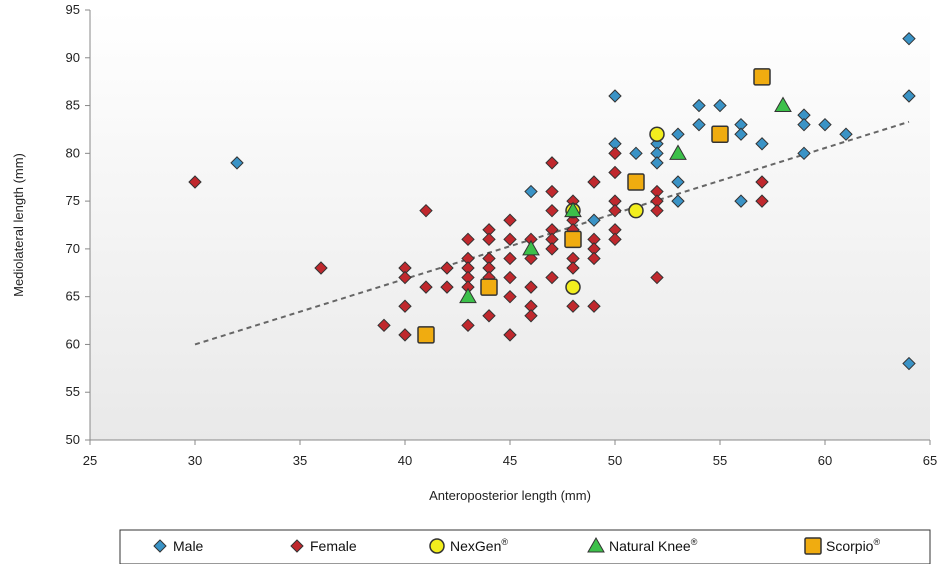 The image size is (939, 564). What do you see at coordinates (73, 57) in the screenshot?
I see `y-tick-label: 90` at bounding box center [73, 57].